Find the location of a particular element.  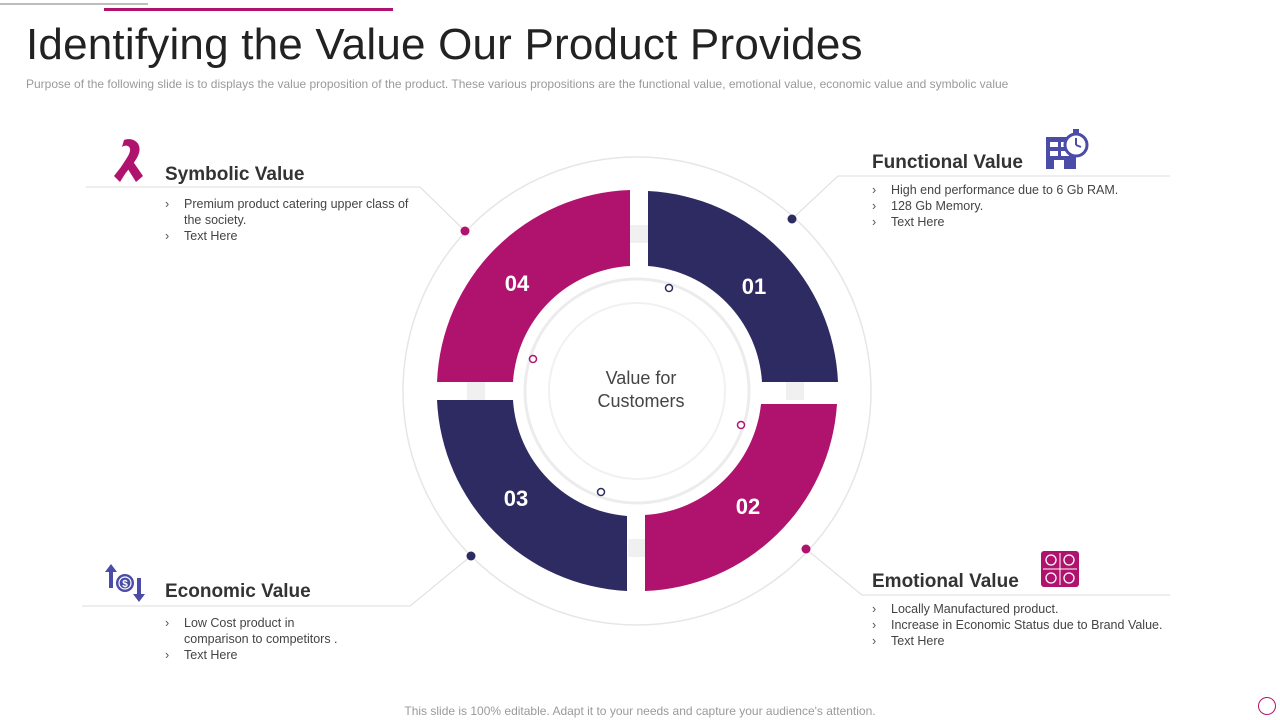

connector-top is located at coordinates (639, 234).